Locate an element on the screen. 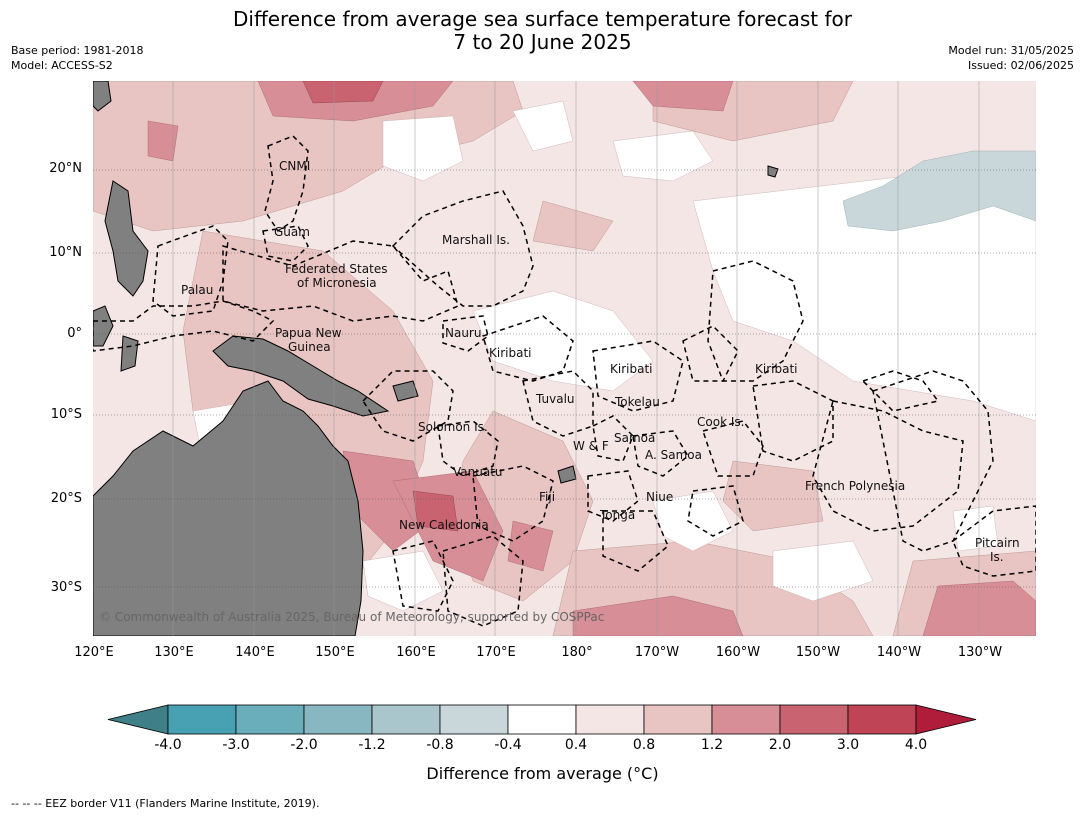 This screenshot has width=1085, height=816. colorbar-tick-label: -2.0 is located at coordinates (304, 745).